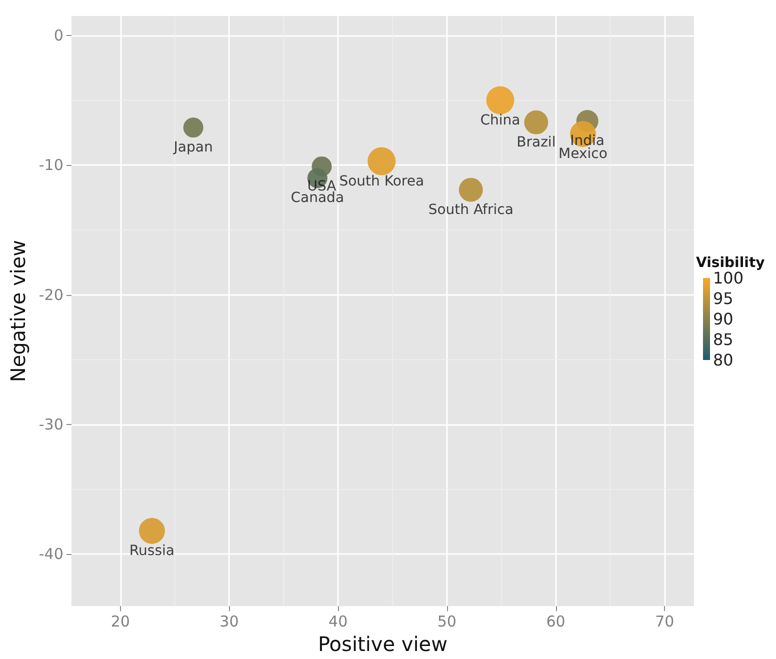 The width and height of the screenshot is (776, 659). I want to click on annotation: China, so click(500, 120).